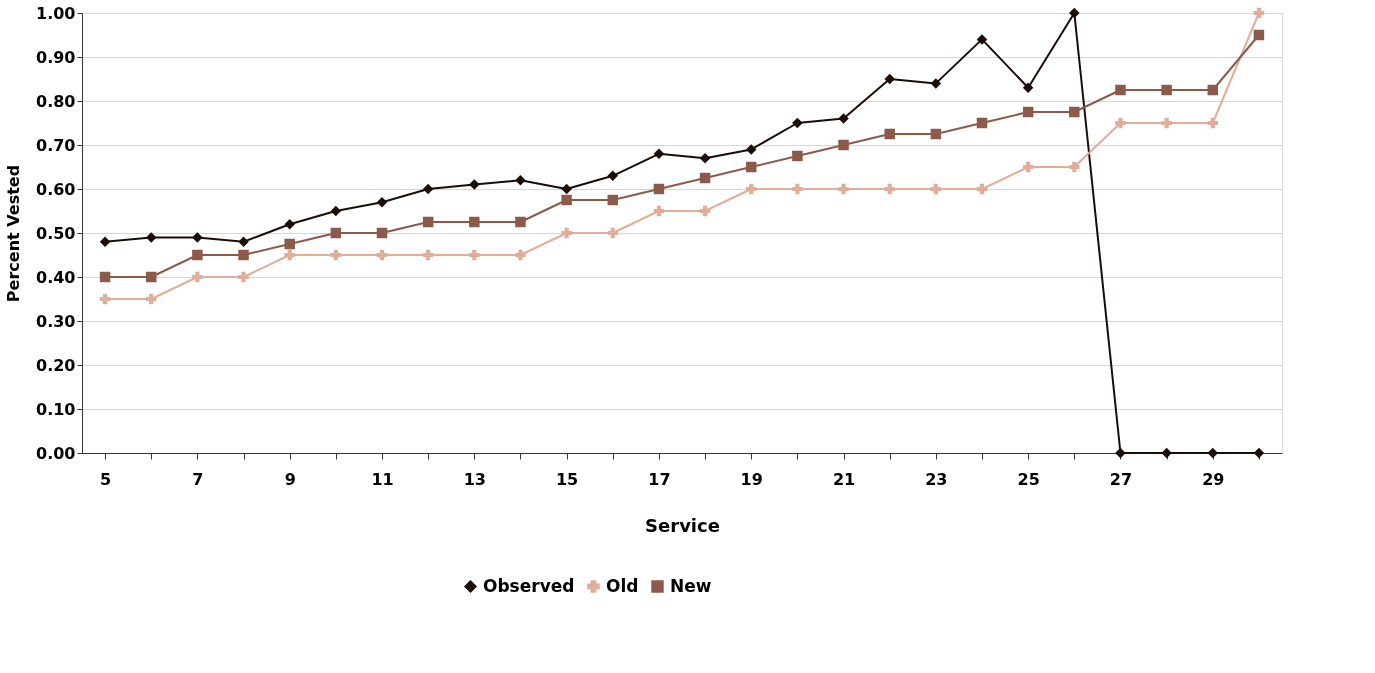 The height and width of the screenshot is (673, 1375). What do you see at coordinates (56, 321) in the screenshot?
I see `y-tick-label: 0.30` at bounding box center [56, 321].